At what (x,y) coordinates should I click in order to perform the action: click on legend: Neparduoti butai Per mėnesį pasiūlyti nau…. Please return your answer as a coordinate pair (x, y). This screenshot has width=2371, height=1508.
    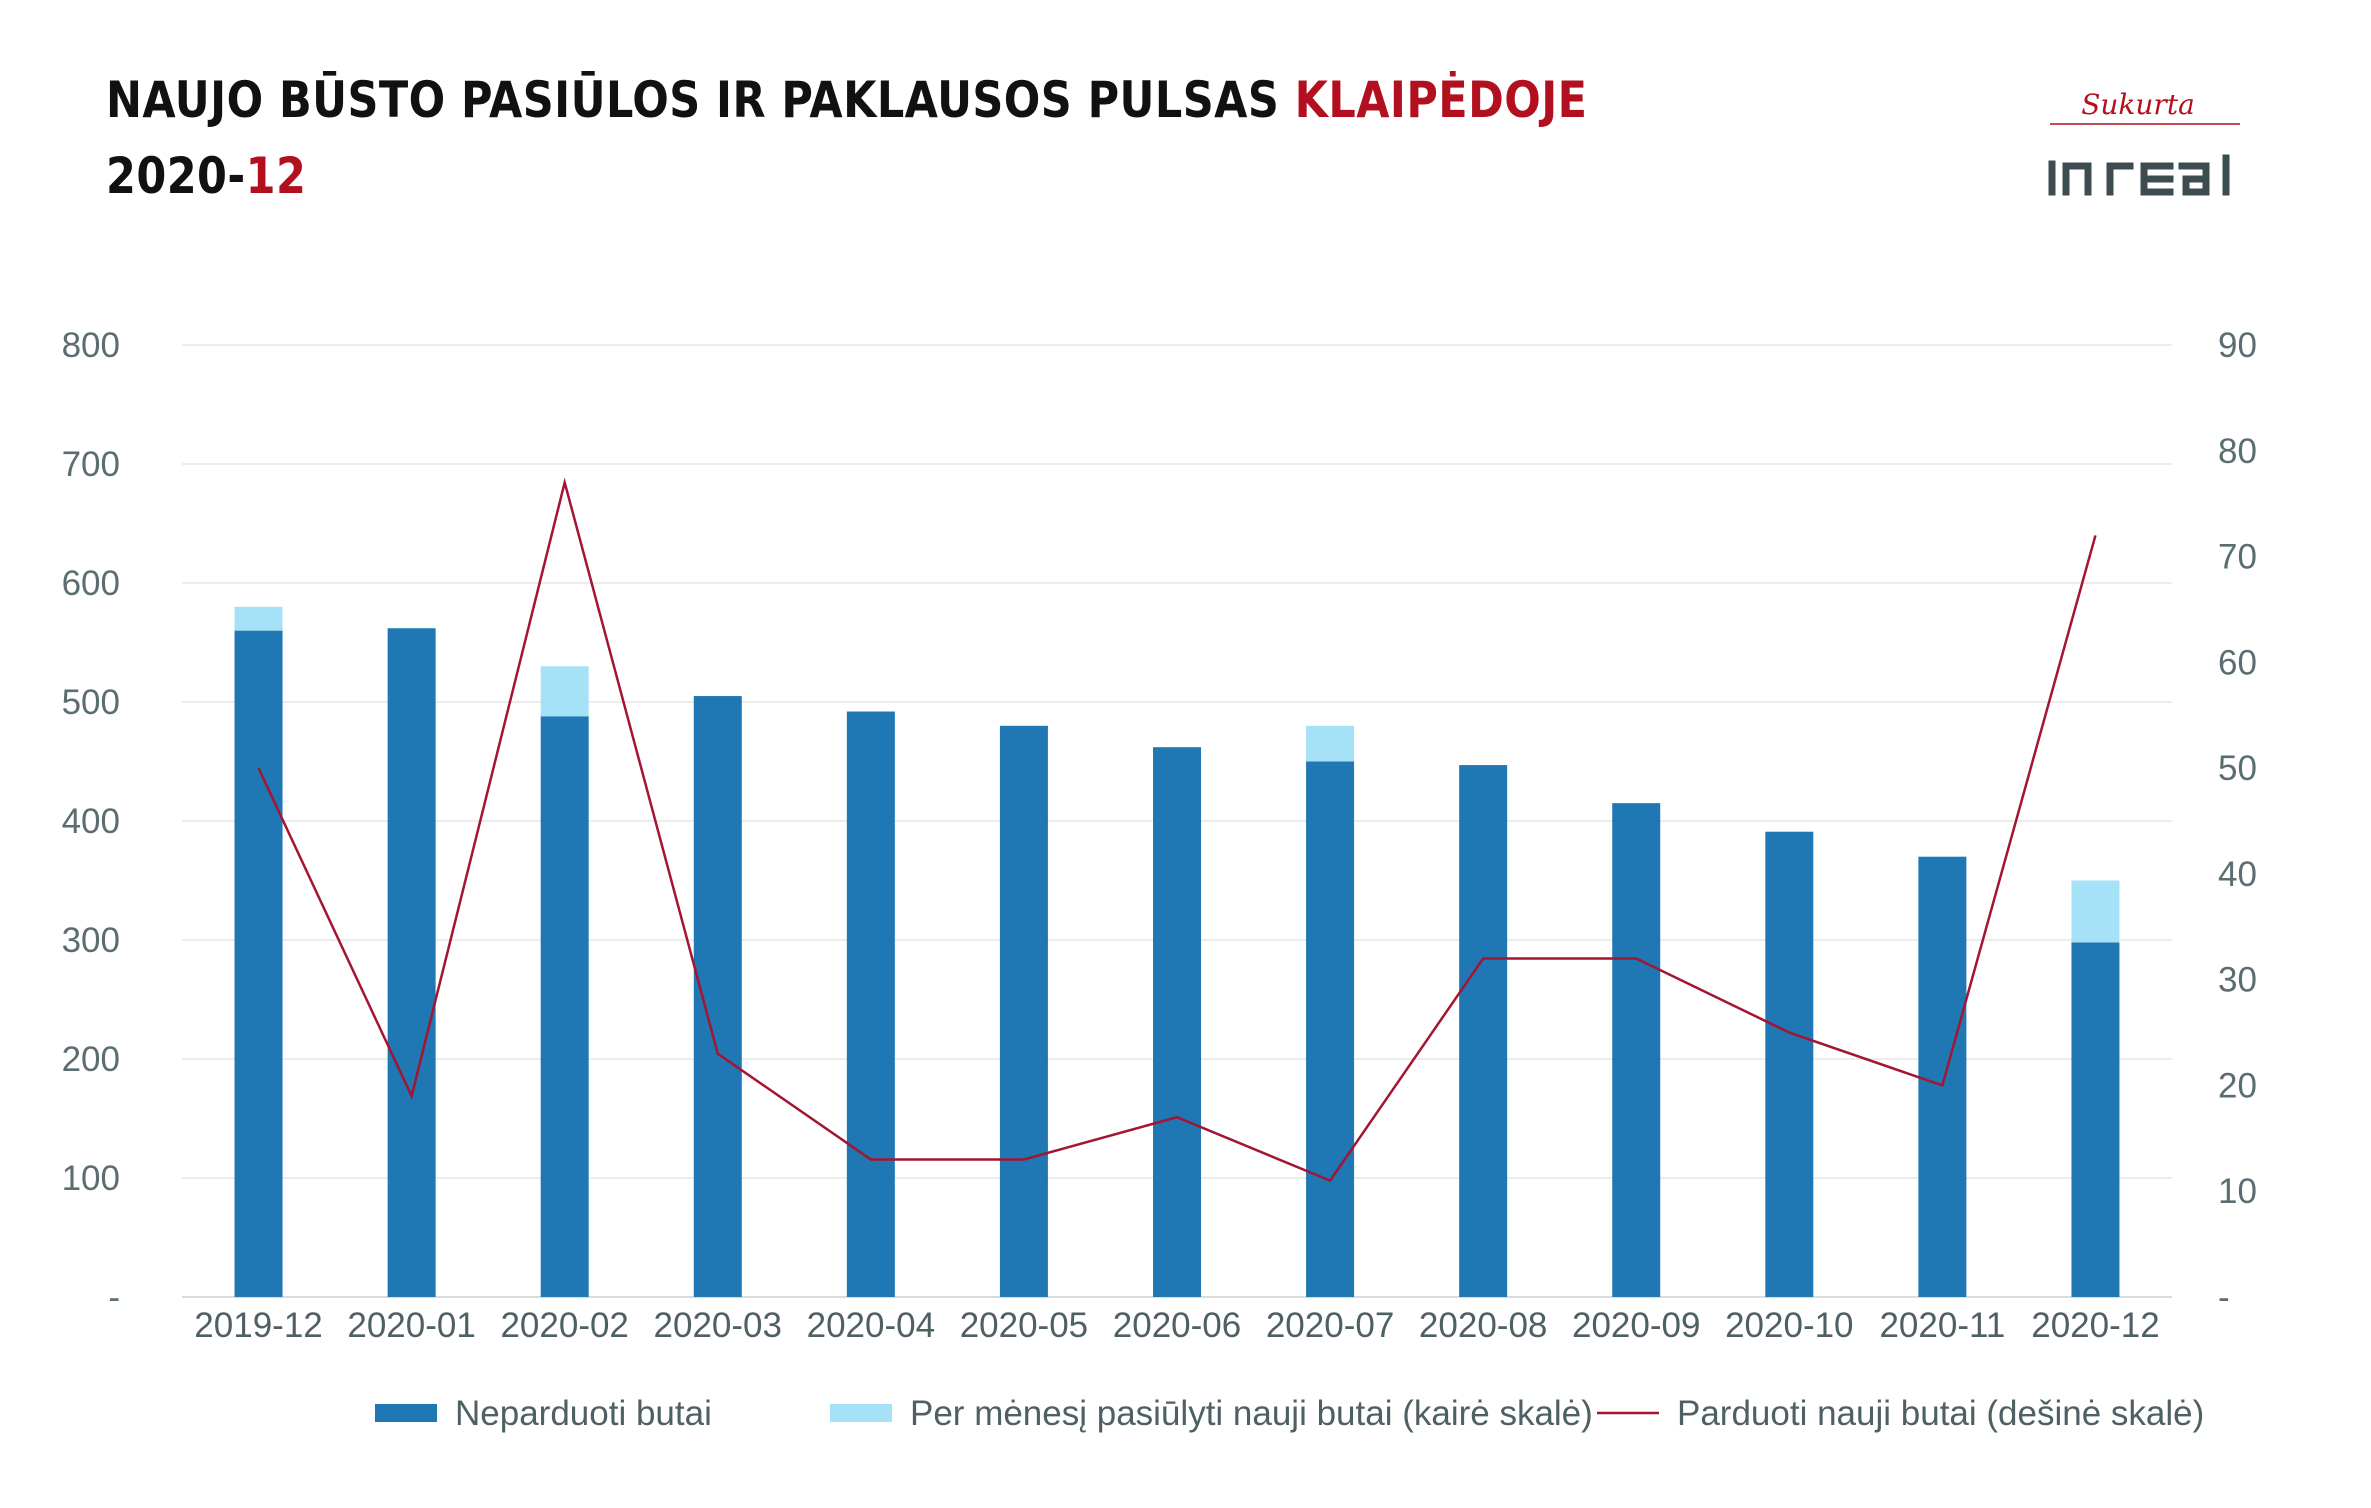
    Looking at the image, I should click on (1289, 1413).